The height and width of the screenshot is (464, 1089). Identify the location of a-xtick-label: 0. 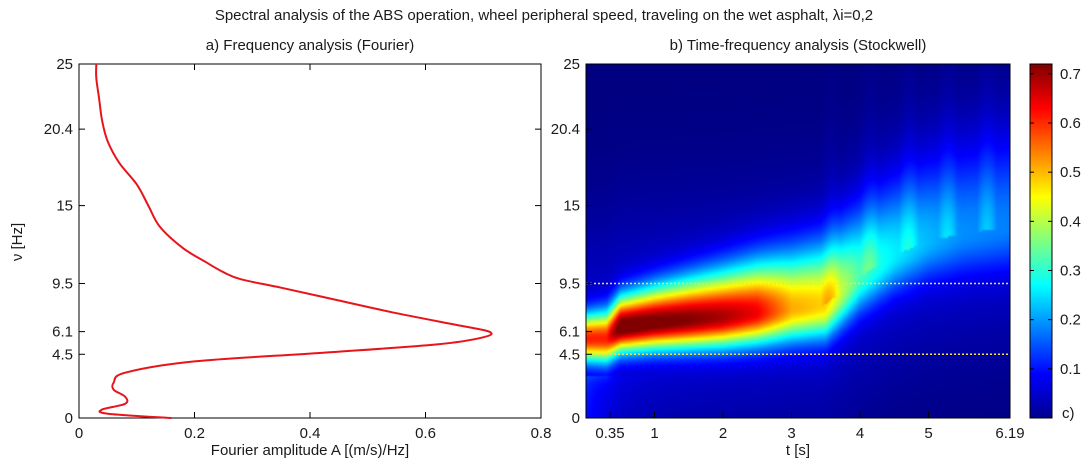
(79, 433).